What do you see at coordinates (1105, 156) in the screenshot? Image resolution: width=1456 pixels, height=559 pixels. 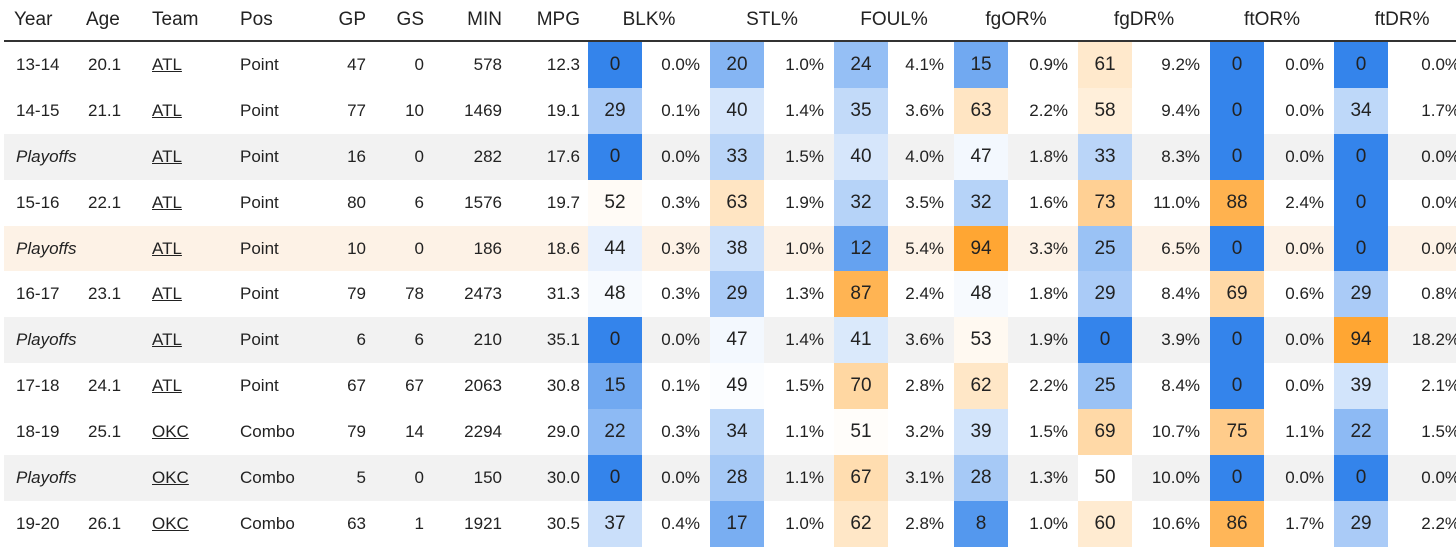 I see `fgdr-percentile-cell: 33` at bounding box center [1105, 156].